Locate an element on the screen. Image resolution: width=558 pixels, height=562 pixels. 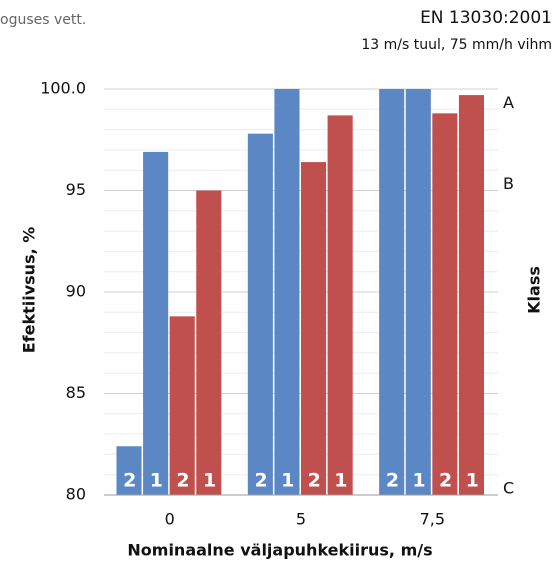
y-tick-label: 90 is located at coordinates (76, 291).